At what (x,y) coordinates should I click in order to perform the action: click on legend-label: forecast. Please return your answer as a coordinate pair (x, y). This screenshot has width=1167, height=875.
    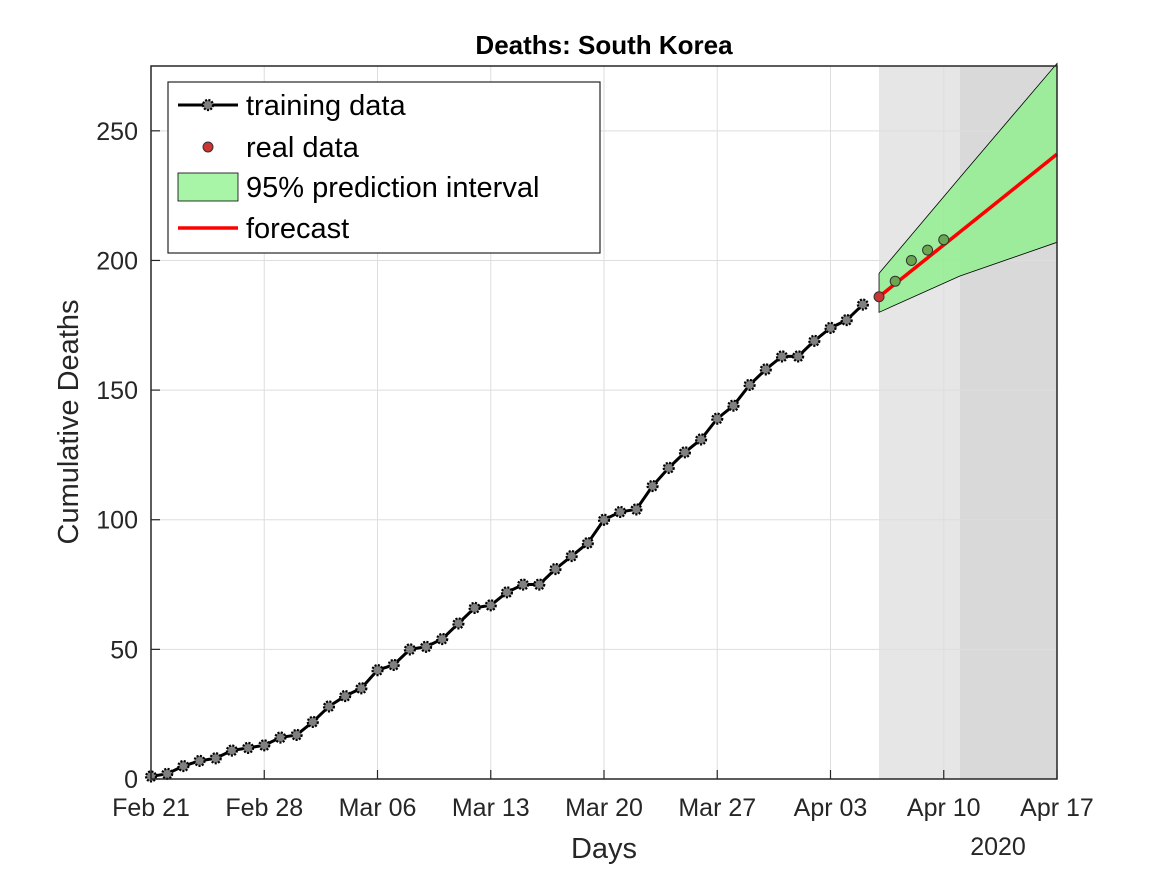
    Looking at the image, I should click on (297, 229).